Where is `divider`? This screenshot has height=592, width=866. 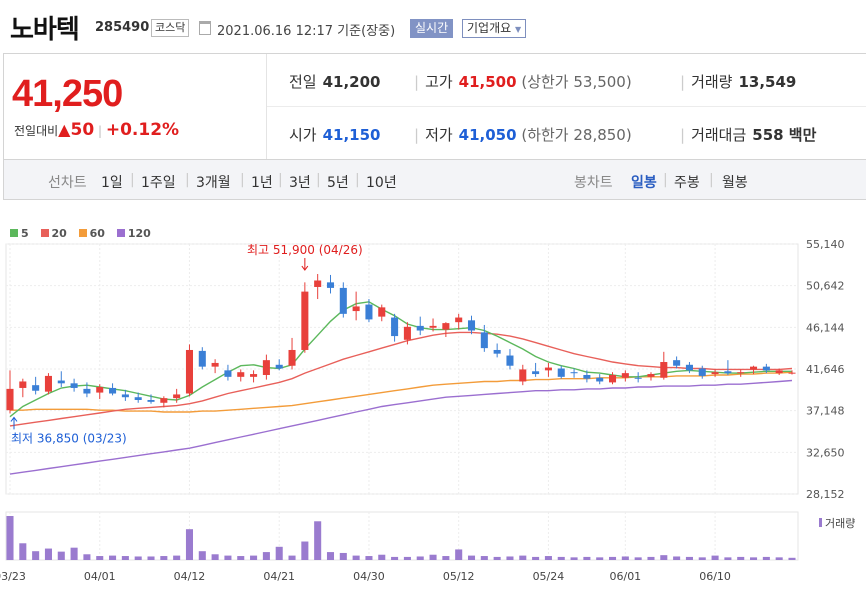 divider is located at coordinates (566, 106).